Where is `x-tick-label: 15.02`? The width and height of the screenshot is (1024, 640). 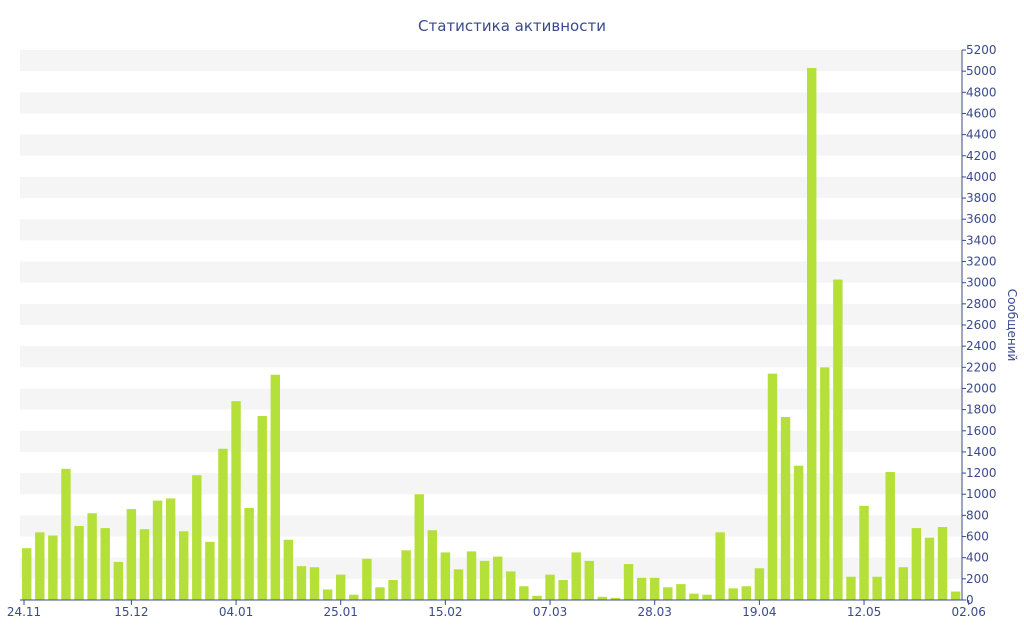
x-tick-label: 15.02 is located at coordinates (445, 612).